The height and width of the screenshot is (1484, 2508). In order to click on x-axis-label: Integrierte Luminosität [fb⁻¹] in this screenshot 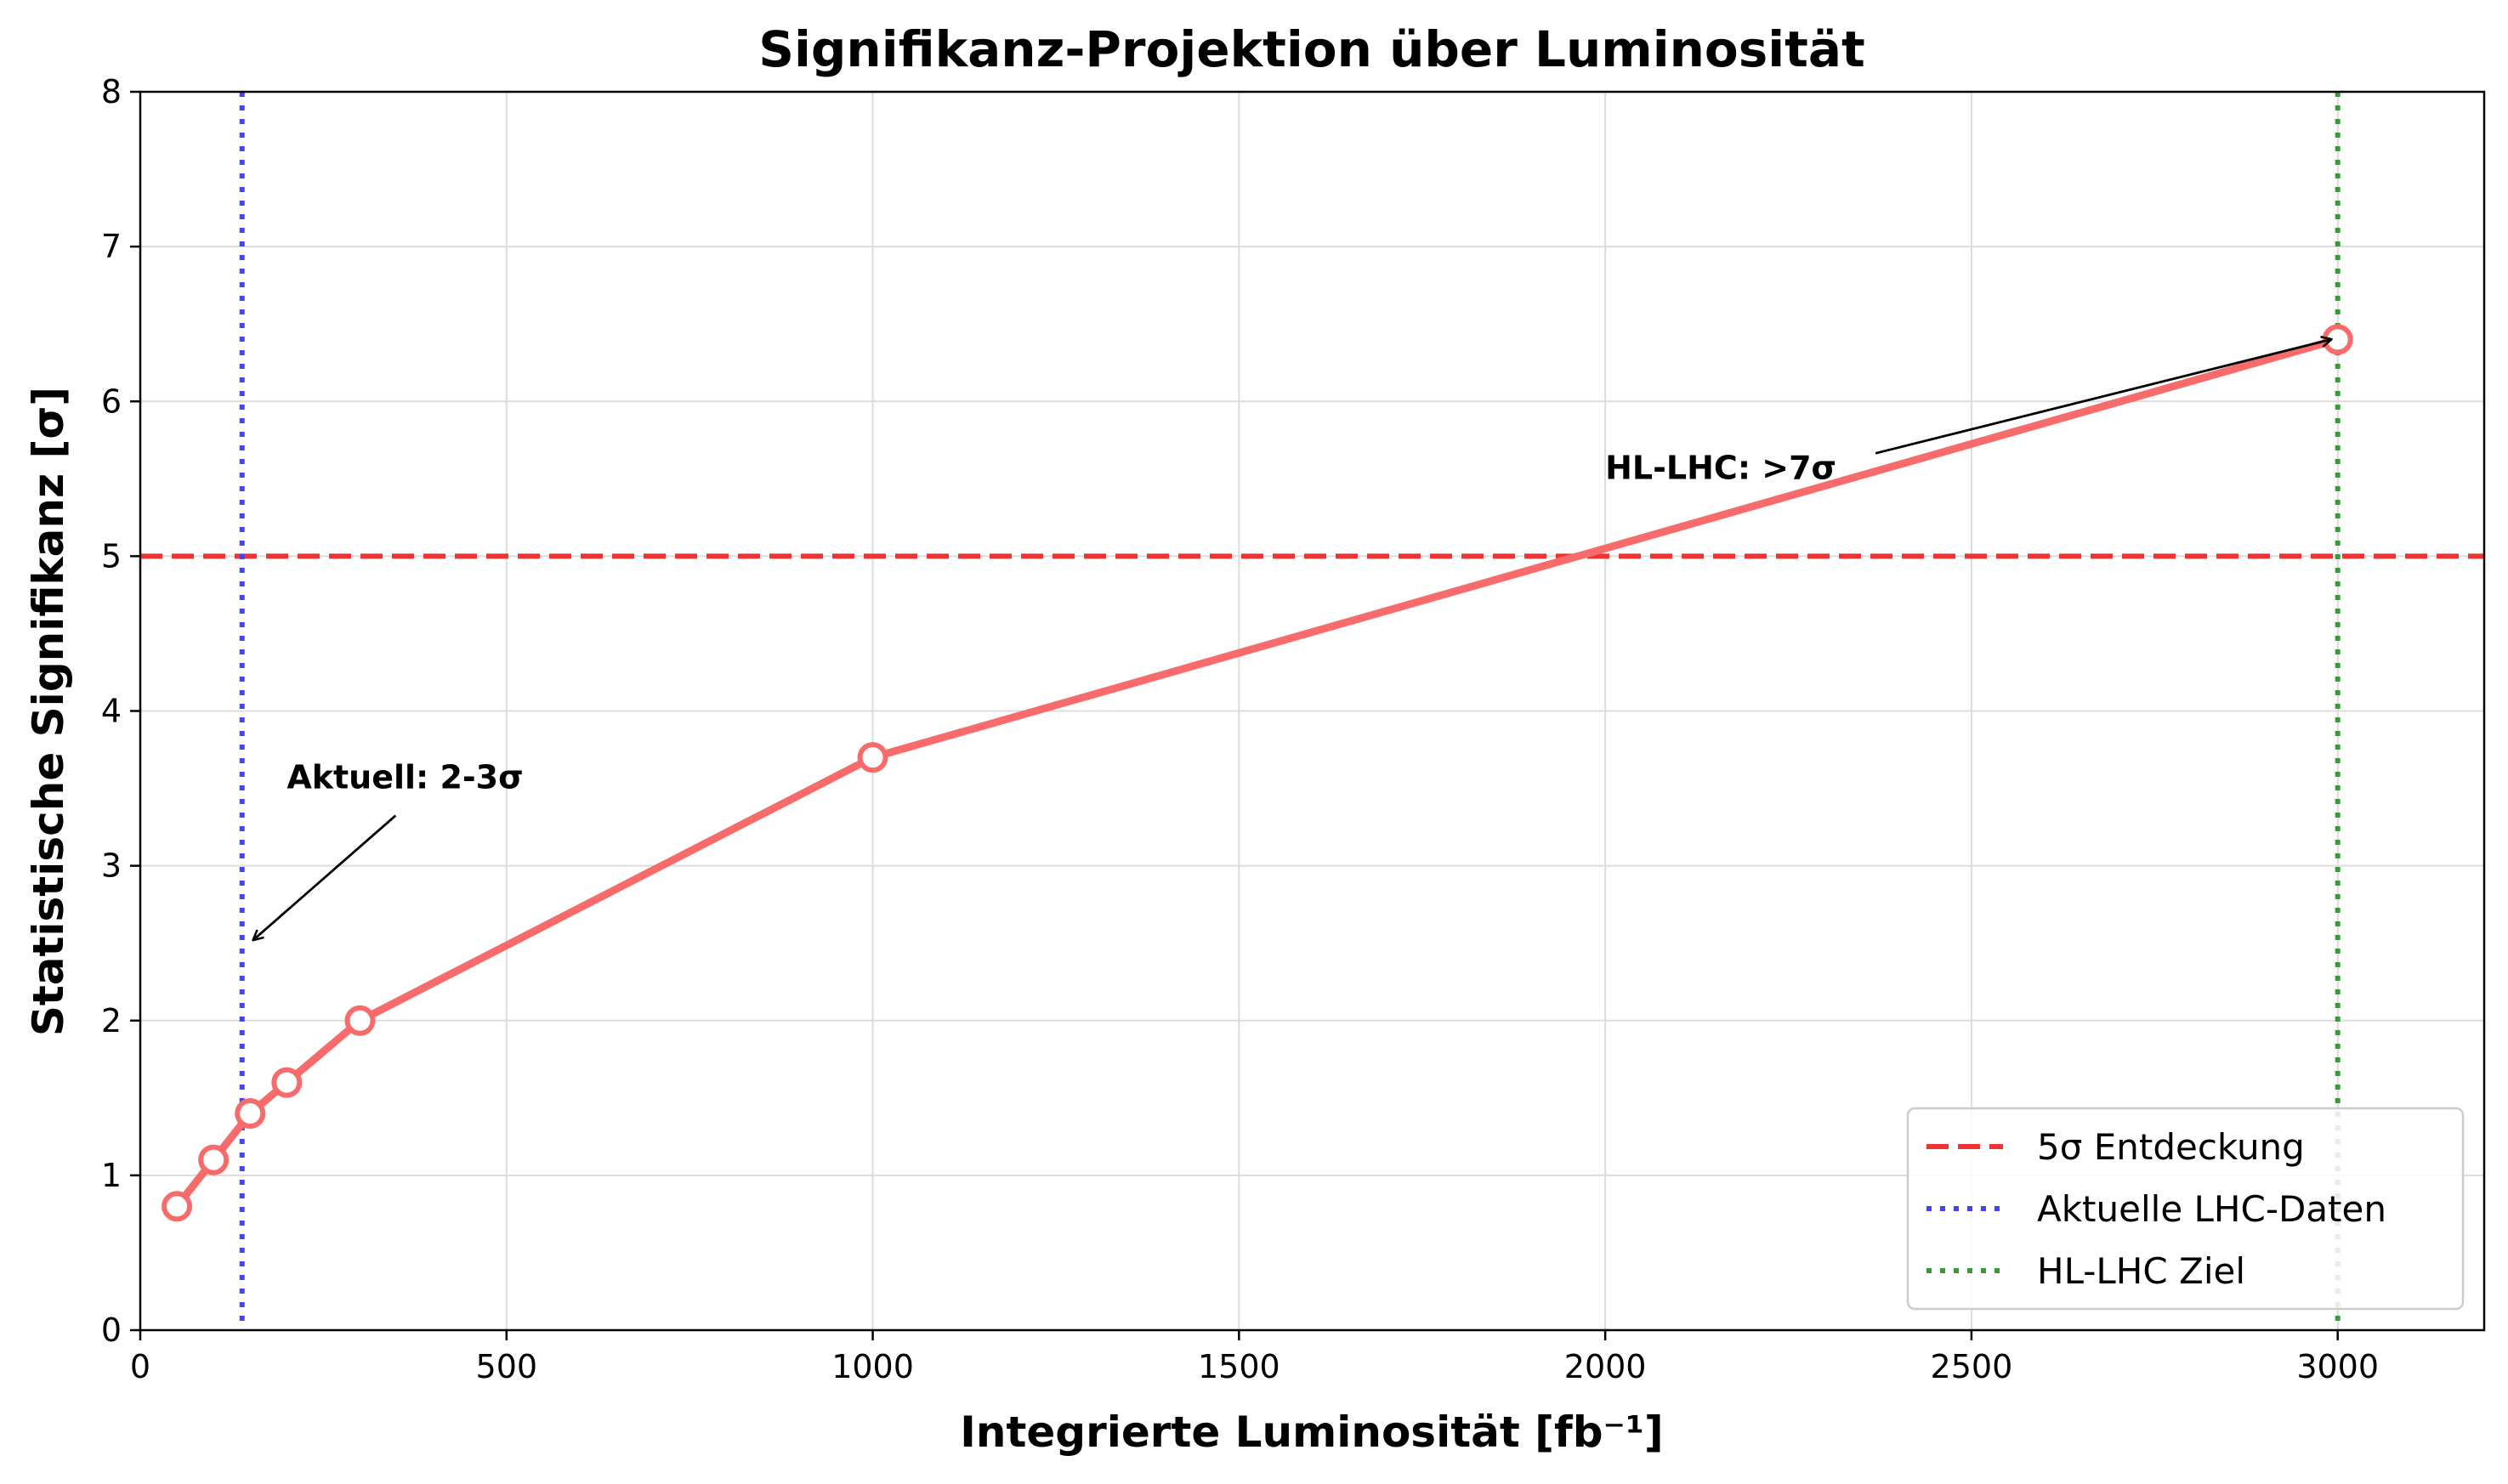, I will do `click(1311, 1432)`.